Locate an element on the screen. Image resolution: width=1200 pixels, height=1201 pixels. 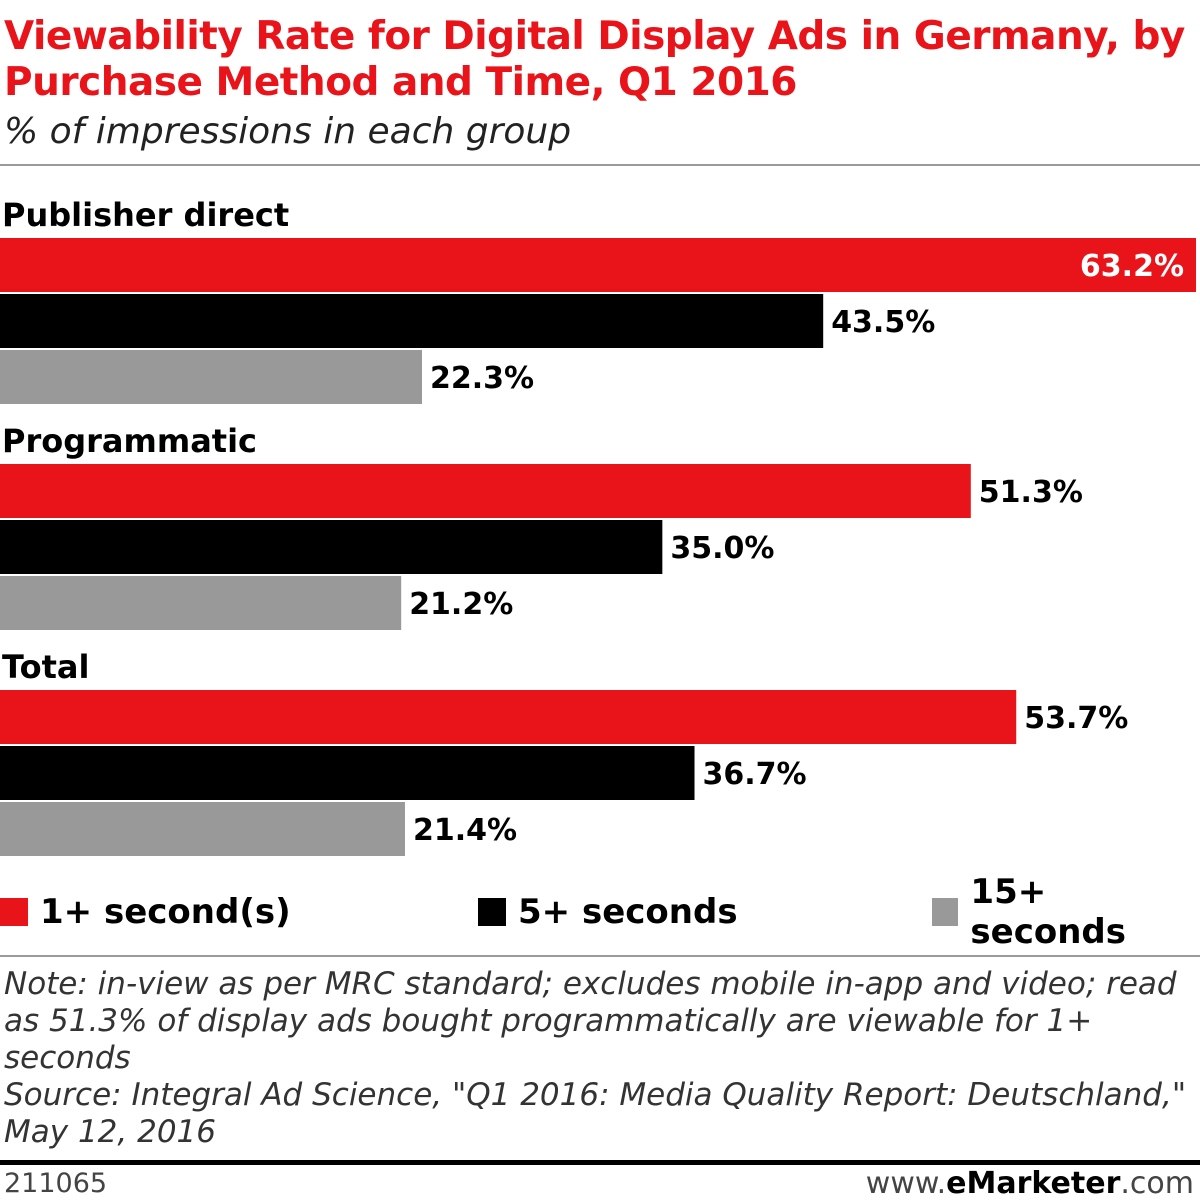
legend-item-15s: 15+ seconds is located at coordinates (1066, 912).